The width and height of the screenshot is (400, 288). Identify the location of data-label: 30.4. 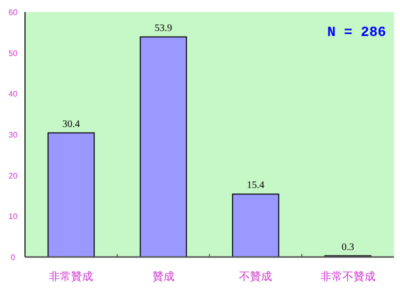
(71, 124).